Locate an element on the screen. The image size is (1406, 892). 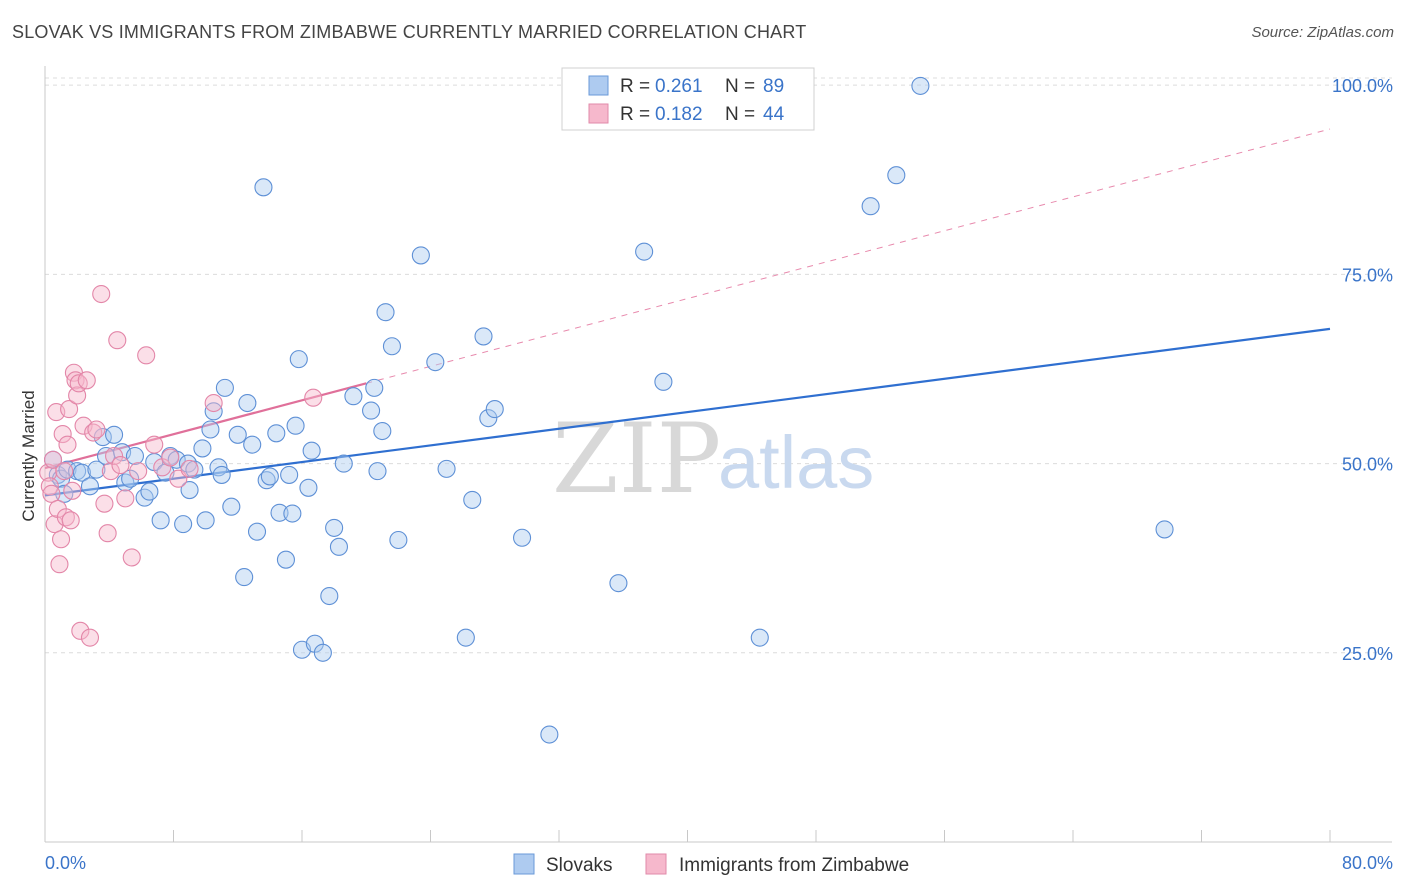
x-tick-label: 80.0% is located at coordinates (1367, 863).